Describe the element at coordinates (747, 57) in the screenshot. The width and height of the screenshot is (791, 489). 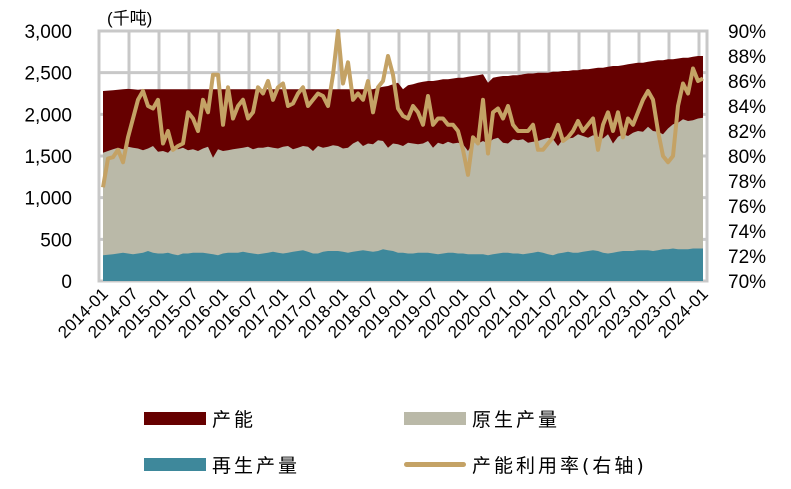
I see `right-tick-label: 88%` at that location.